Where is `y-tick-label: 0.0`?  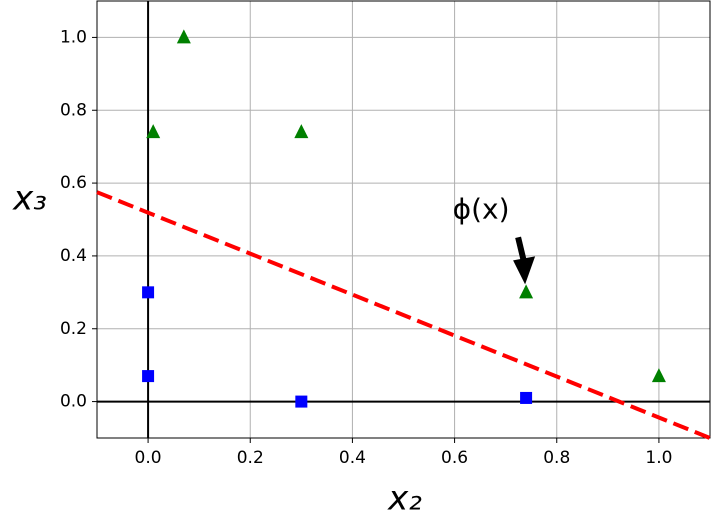 y-tick-label: 0.0 is located at coordinates (73, 402).